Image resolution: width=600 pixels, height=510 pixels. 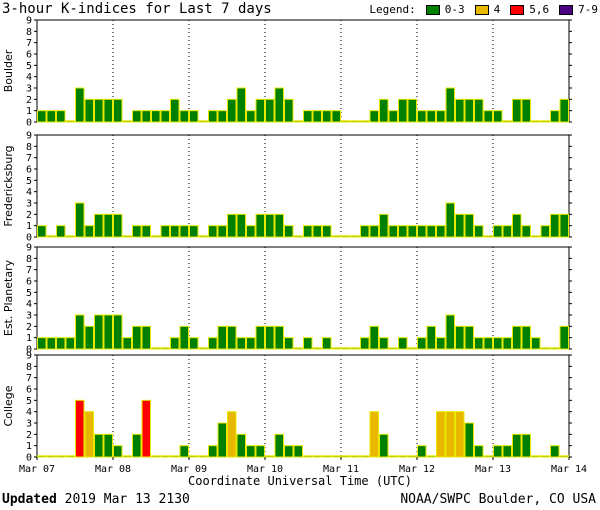 I want to click on legend-label: Legend:, so click(x=392, y=9).